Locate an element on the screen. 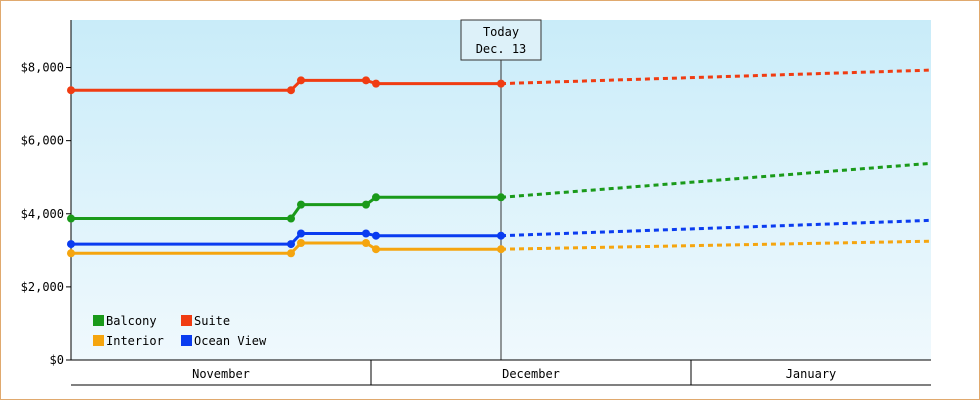  month-label: January is located at coordinates (811, 374).